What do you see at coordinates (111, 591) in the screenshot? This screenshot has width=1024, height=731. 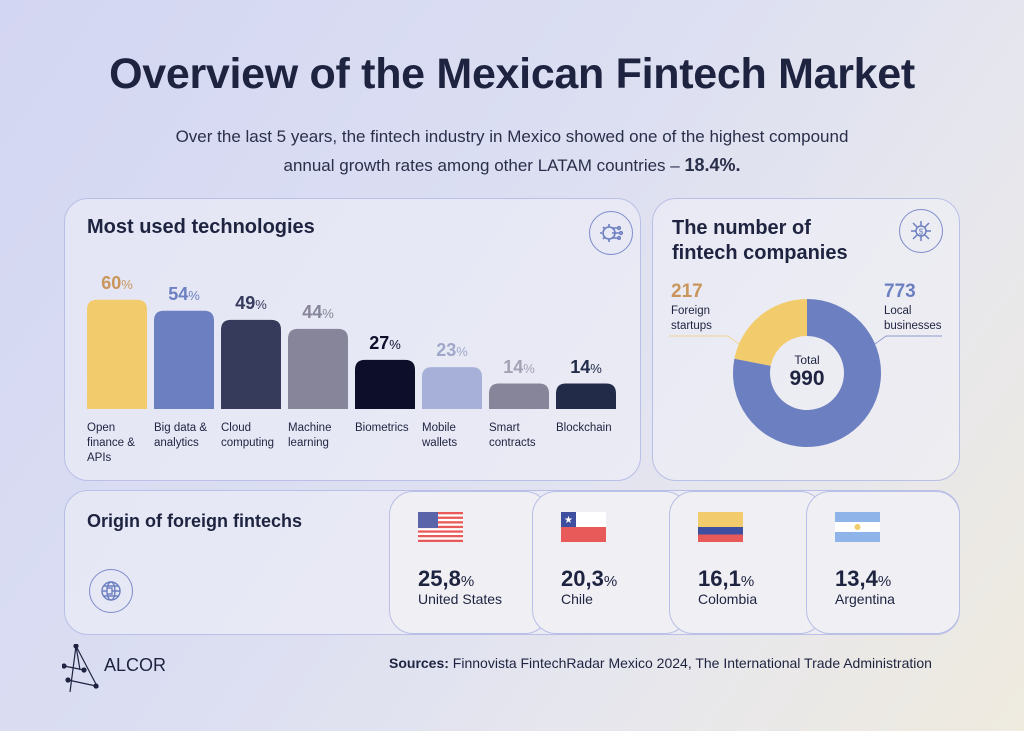 I see `globe-chip-icon` at bounding box center [111, 591].